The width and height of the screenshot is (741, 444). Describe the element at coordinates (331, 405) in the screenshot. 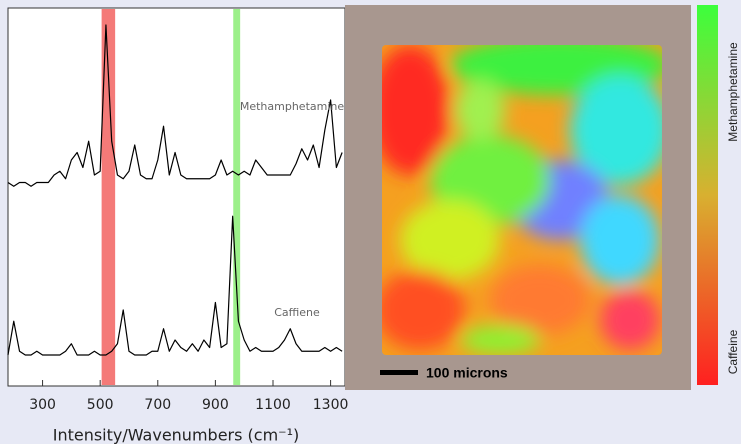

I see `x-tick-label: 1300` at that location.